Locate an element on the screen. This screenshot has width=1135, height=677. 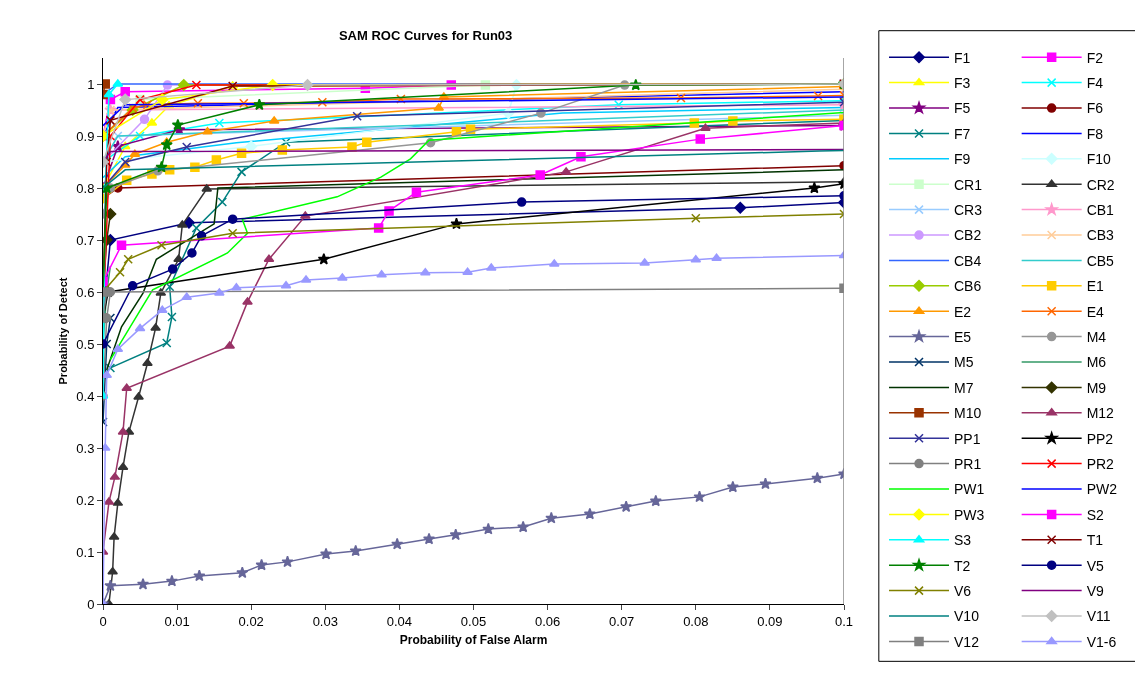
legend-label: V10 is located at coordinates (967, 616).